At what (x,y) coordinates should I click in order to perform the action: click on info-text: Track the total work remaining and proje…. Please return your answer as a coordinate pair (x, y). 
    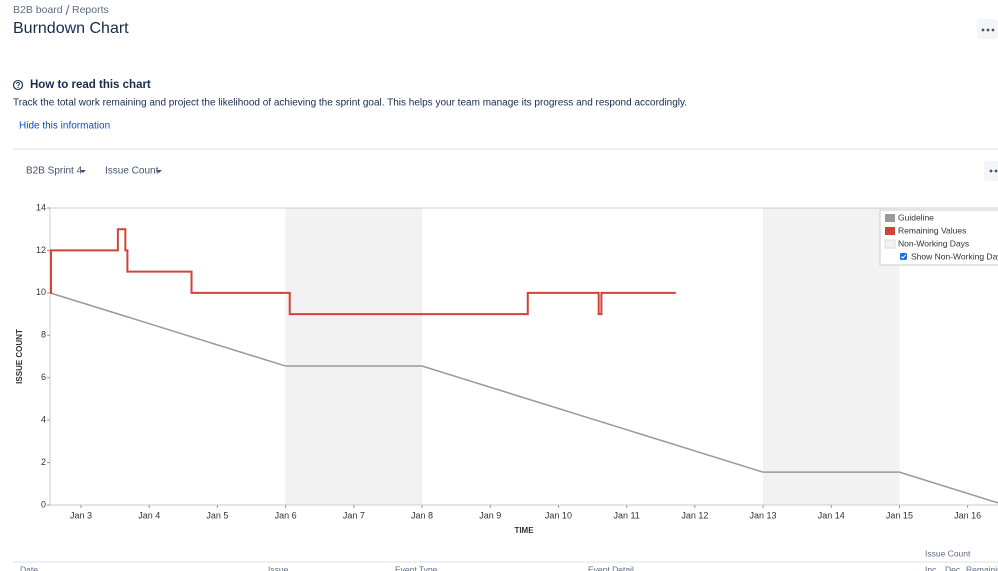
    Looking at the image, I should click on (350, 103).